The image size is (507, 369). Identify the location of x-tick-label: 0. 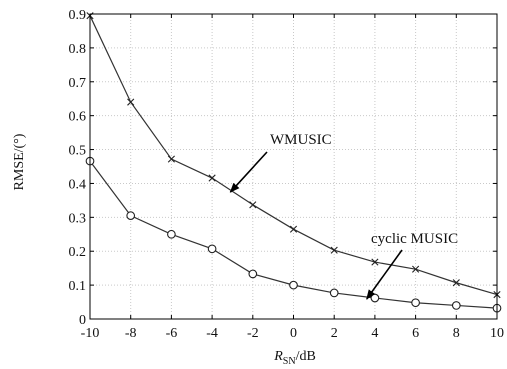
(293, 333).